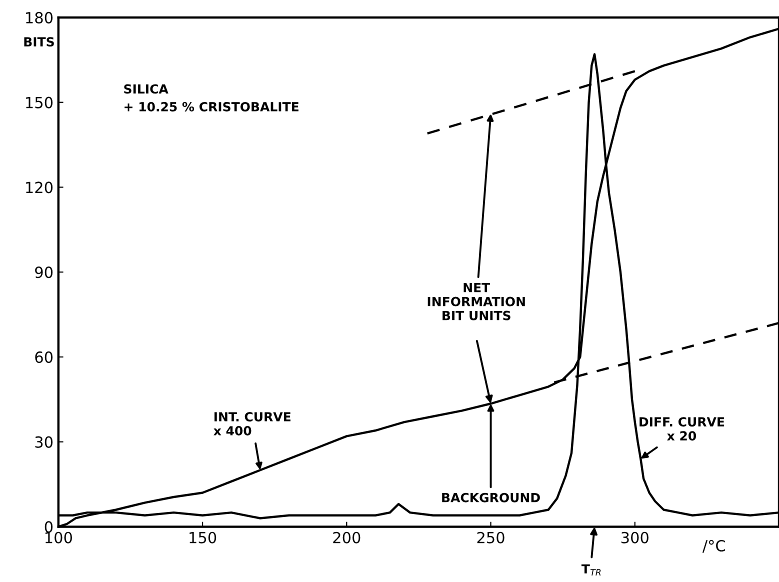  What do you see at coordinates (48, 527) in the screenshot?
I see `y-tick-label: 0` at bounding box center [48, 527].